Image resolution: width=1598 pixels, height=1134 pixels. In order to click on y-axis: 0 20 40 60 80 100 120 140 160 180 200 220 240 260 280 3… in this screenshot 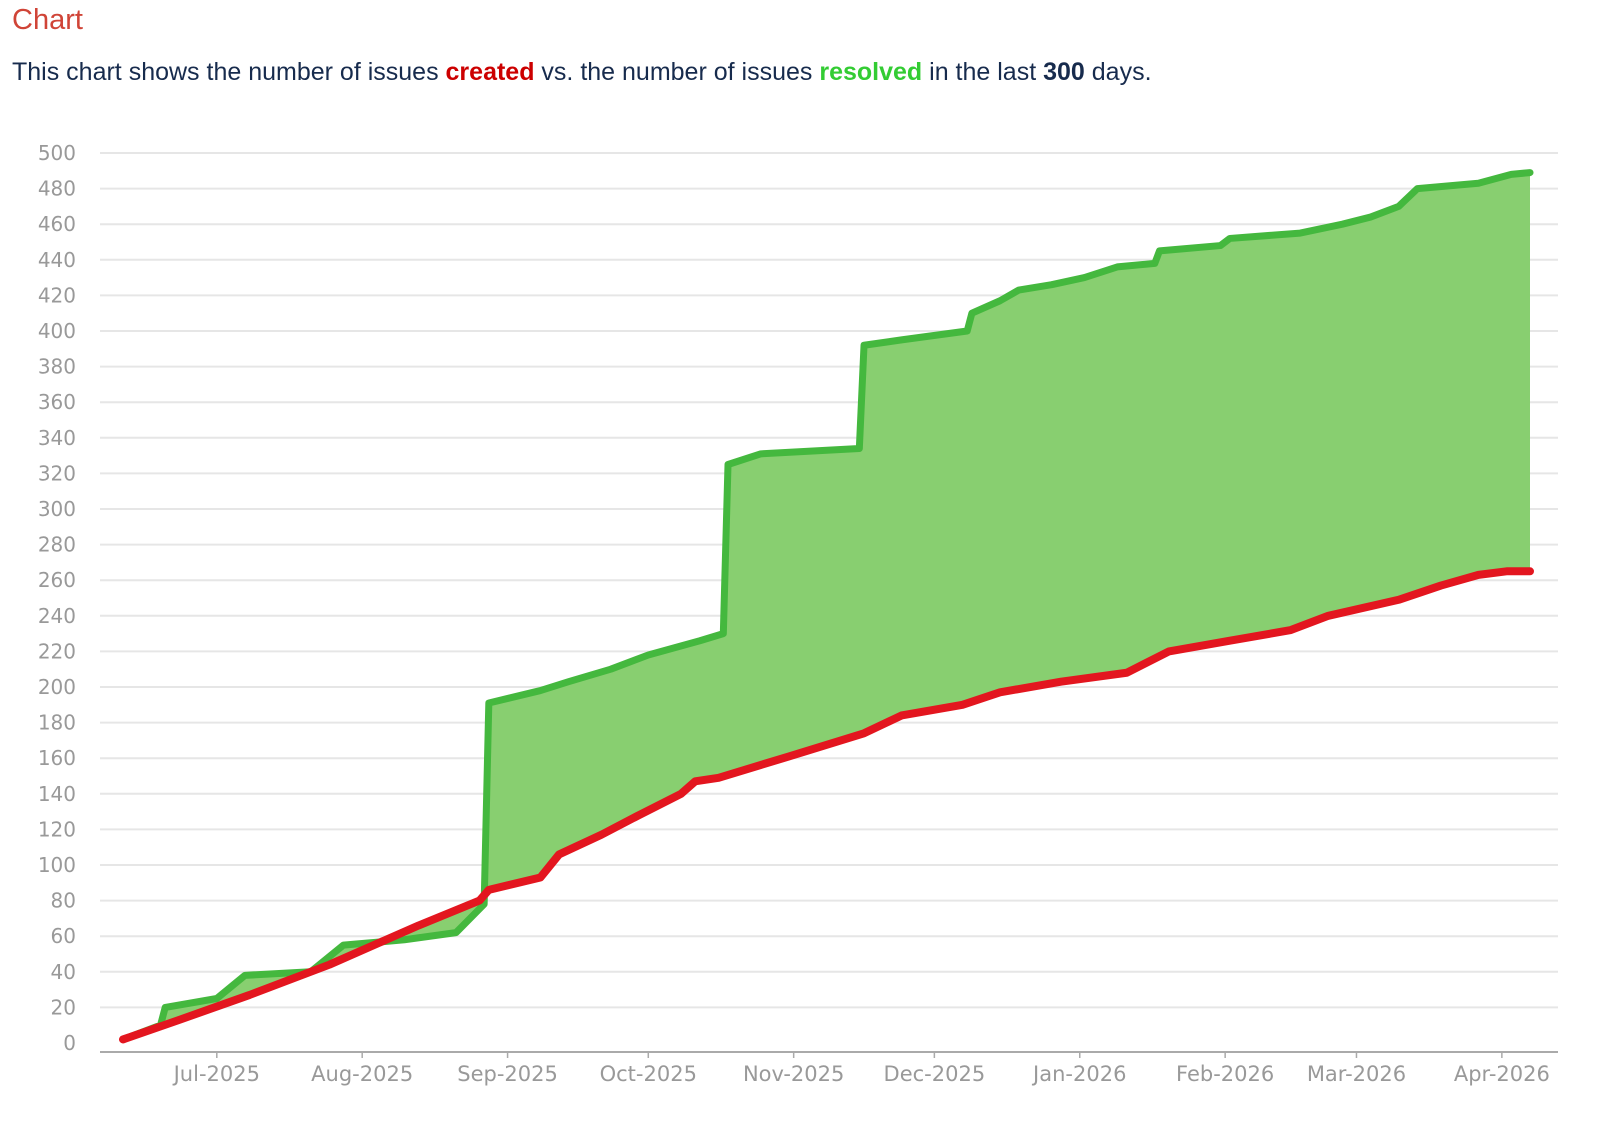, I will do `click(57, 598)`.